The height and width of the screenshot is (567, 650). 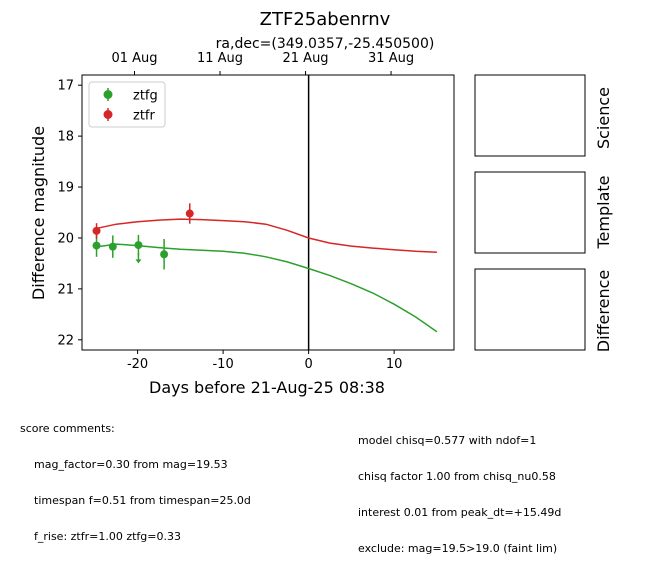 I want to click on y-tick-label: 17, so click(x=65, y=86).